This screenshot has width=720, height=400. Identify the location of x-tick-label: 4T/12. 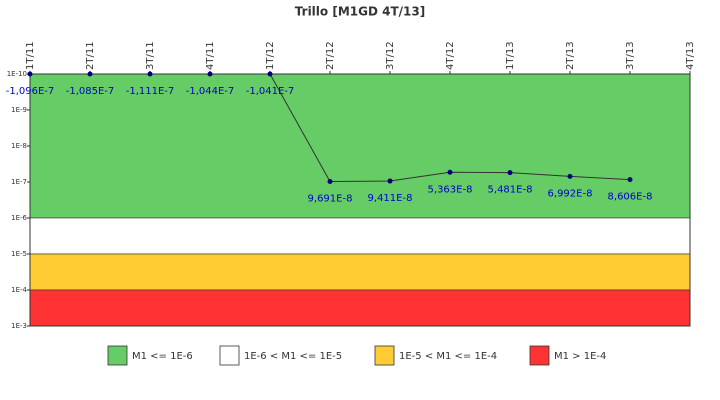
(450, 55).